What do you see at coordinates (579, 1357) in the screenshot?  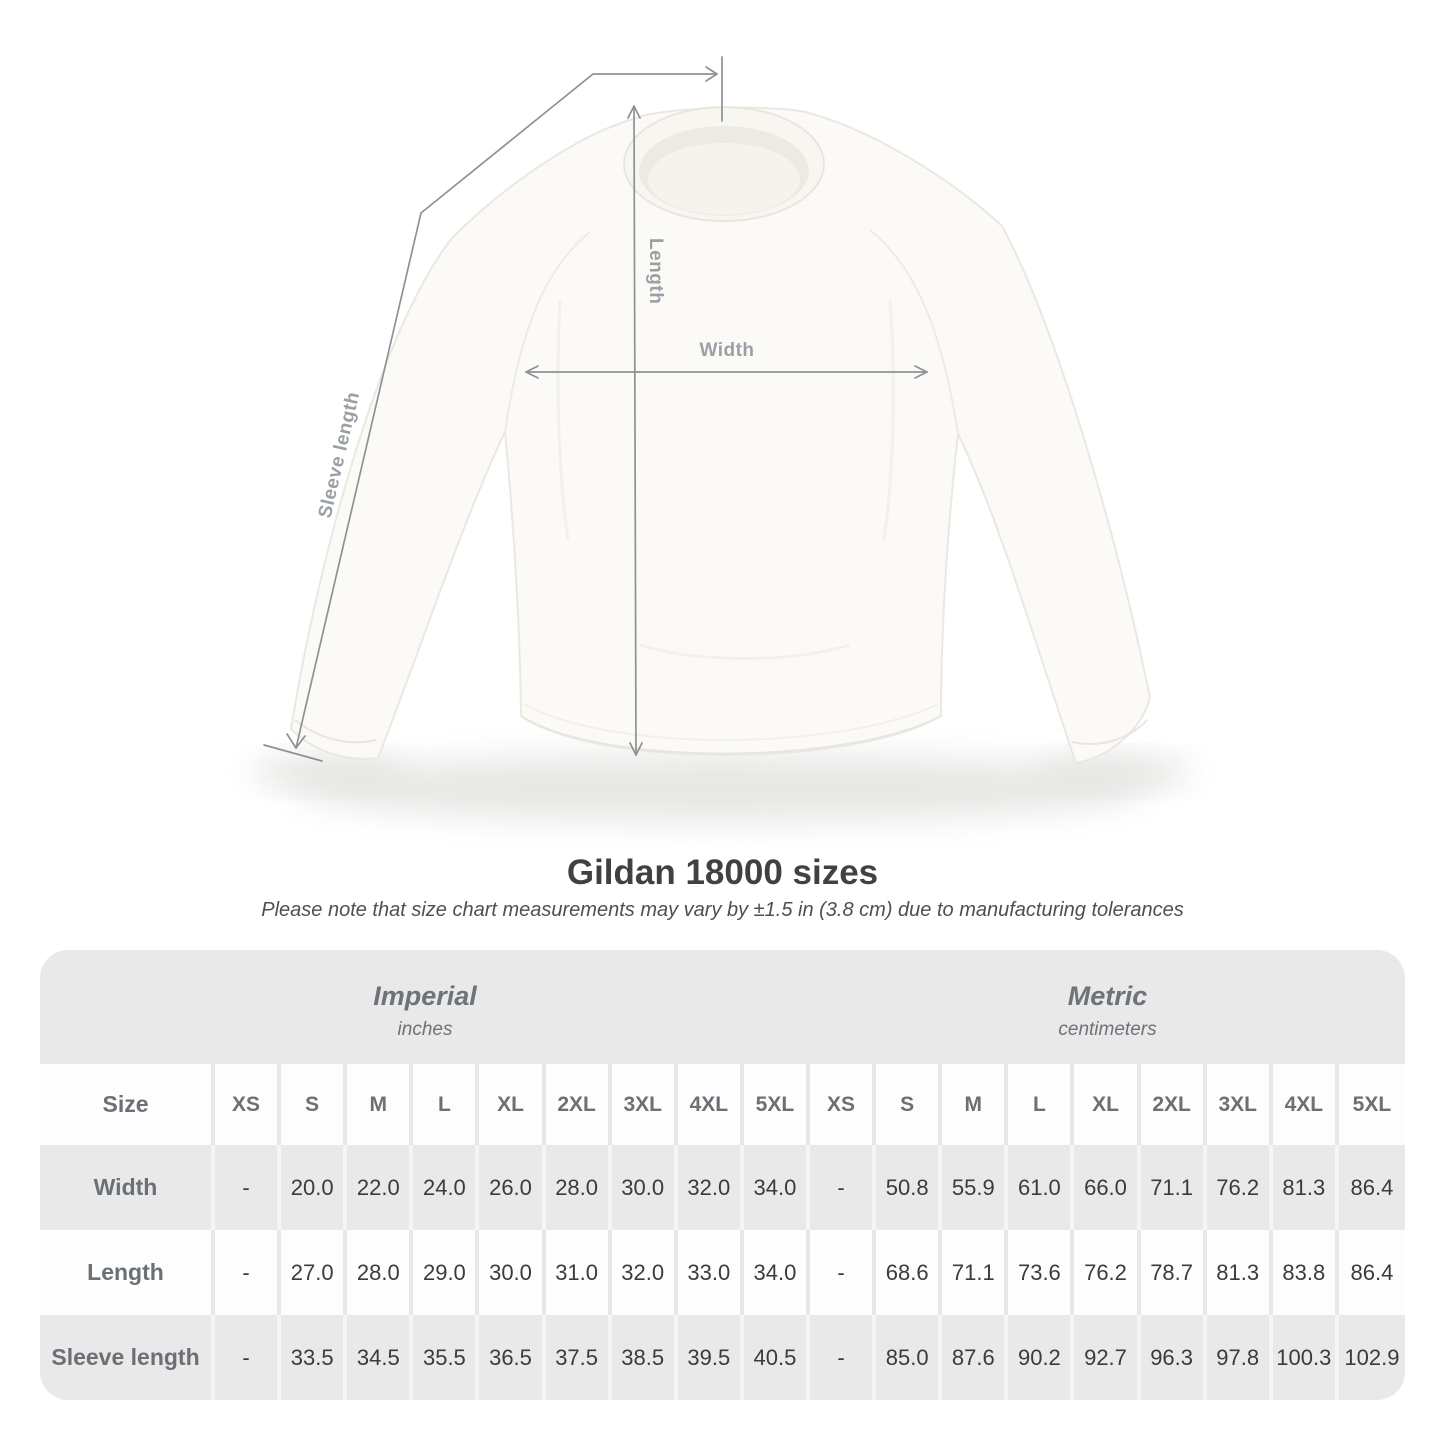 I see `table-value: 37.5` at bounding box center [579, 1357].